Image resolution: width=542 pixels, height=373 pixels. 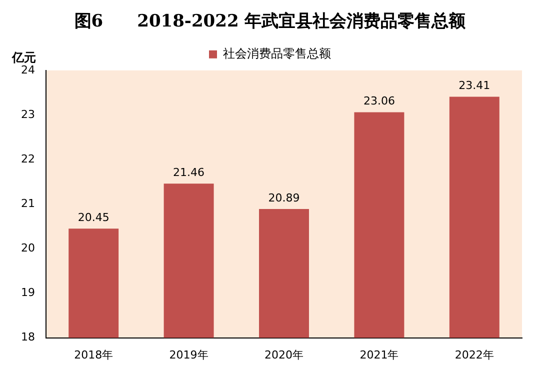 What do you see at coordinates (27, 159) in the screenshot?
I see `y-tick-label: 22` at bounding box center [27, 159].